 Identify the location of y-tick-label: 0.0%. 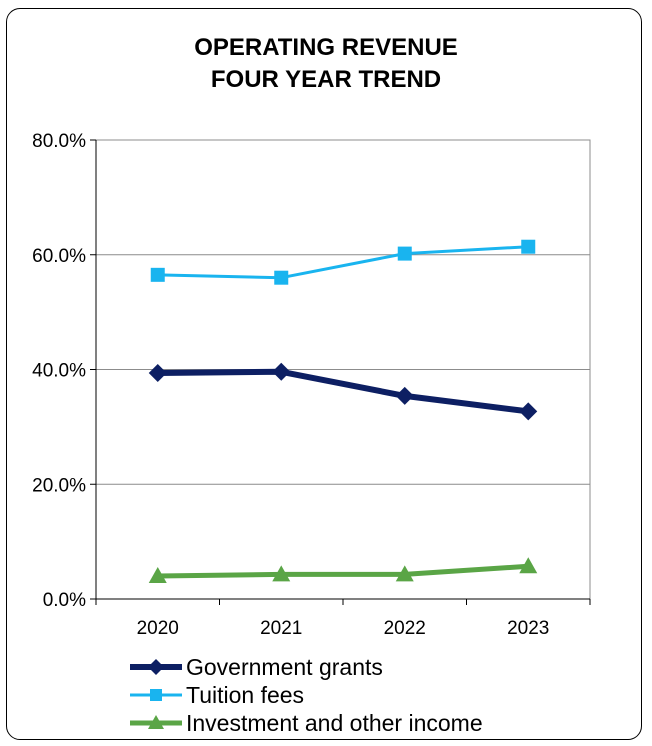
(64, 600).